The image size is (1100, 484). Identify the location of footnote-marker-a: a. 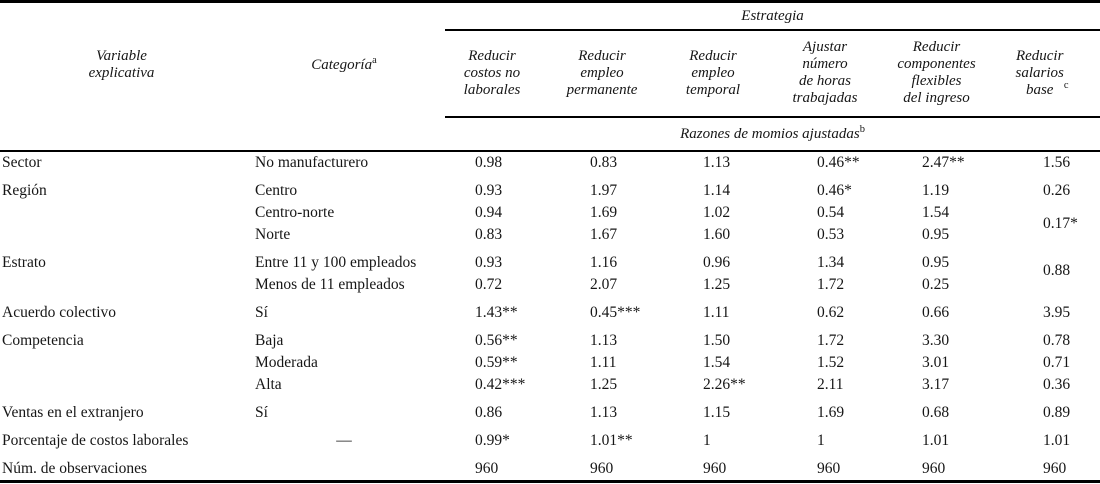
(374, 60).